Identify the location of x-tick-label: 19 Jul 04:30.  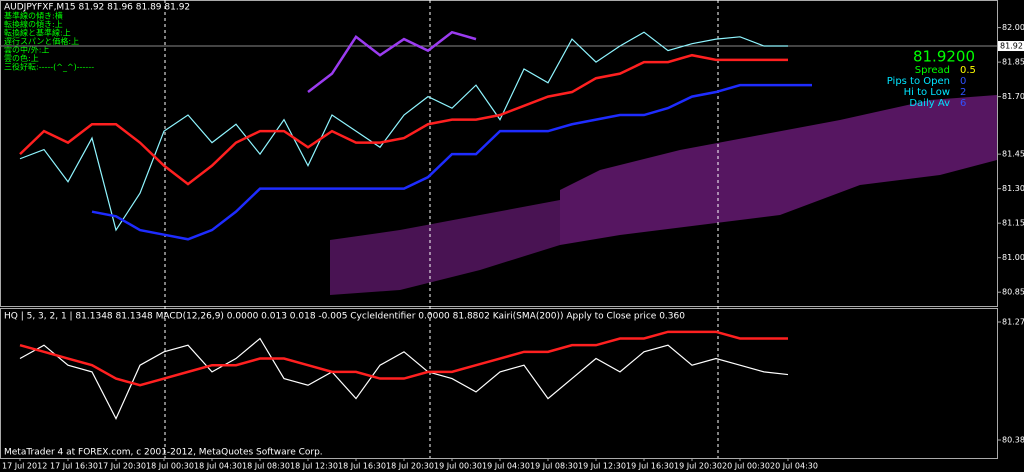
(506, 466).